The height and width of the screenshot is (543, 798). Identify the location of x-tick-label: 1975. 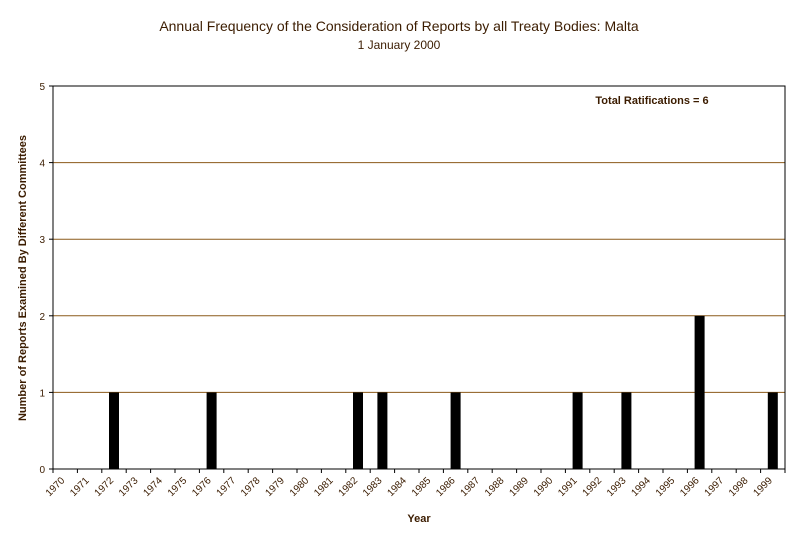
(178, 487).